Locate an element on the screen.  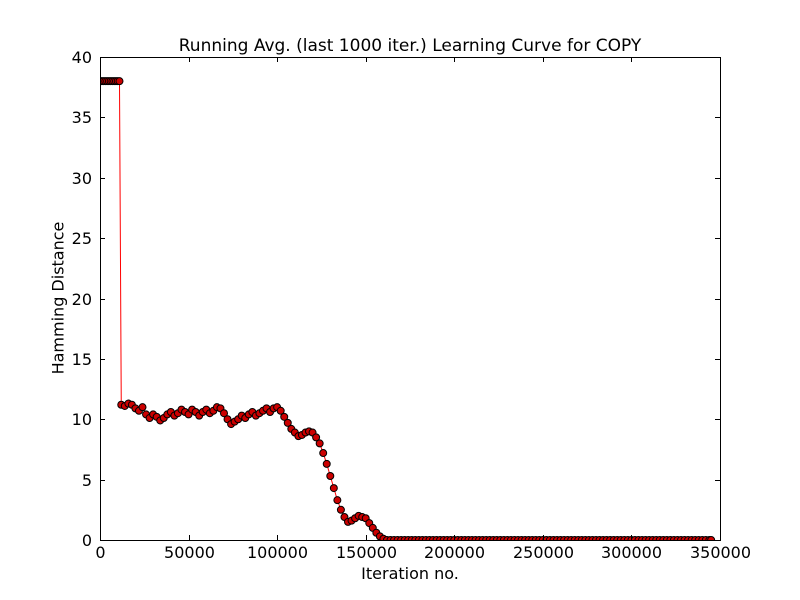
y-tick-label: 10 is located at coordinates (82, 419).